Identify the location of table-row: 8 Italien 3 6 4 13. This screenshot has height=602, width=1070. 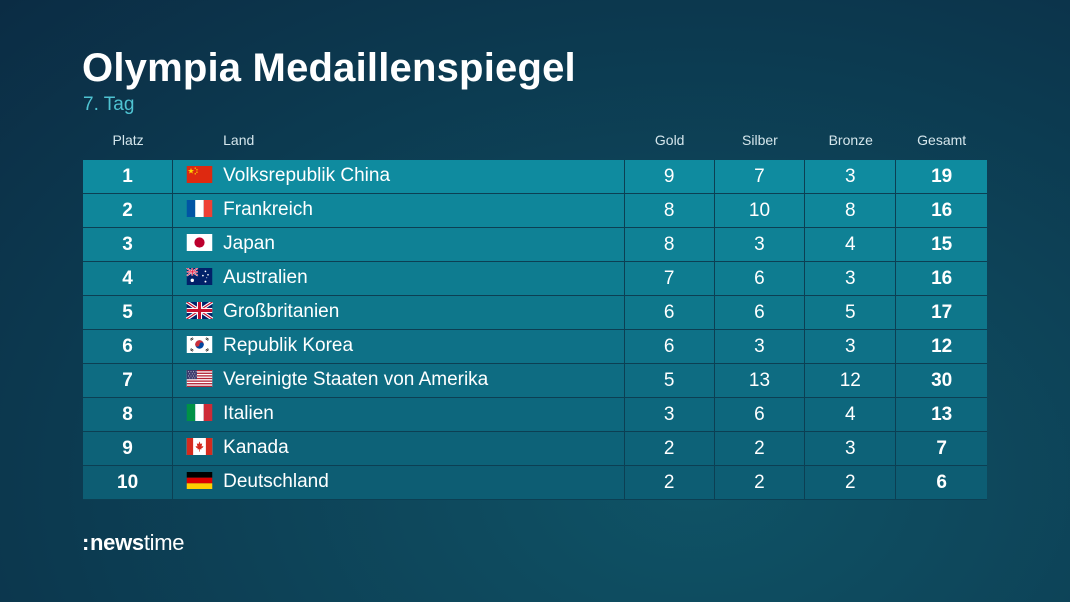
(535, 415).